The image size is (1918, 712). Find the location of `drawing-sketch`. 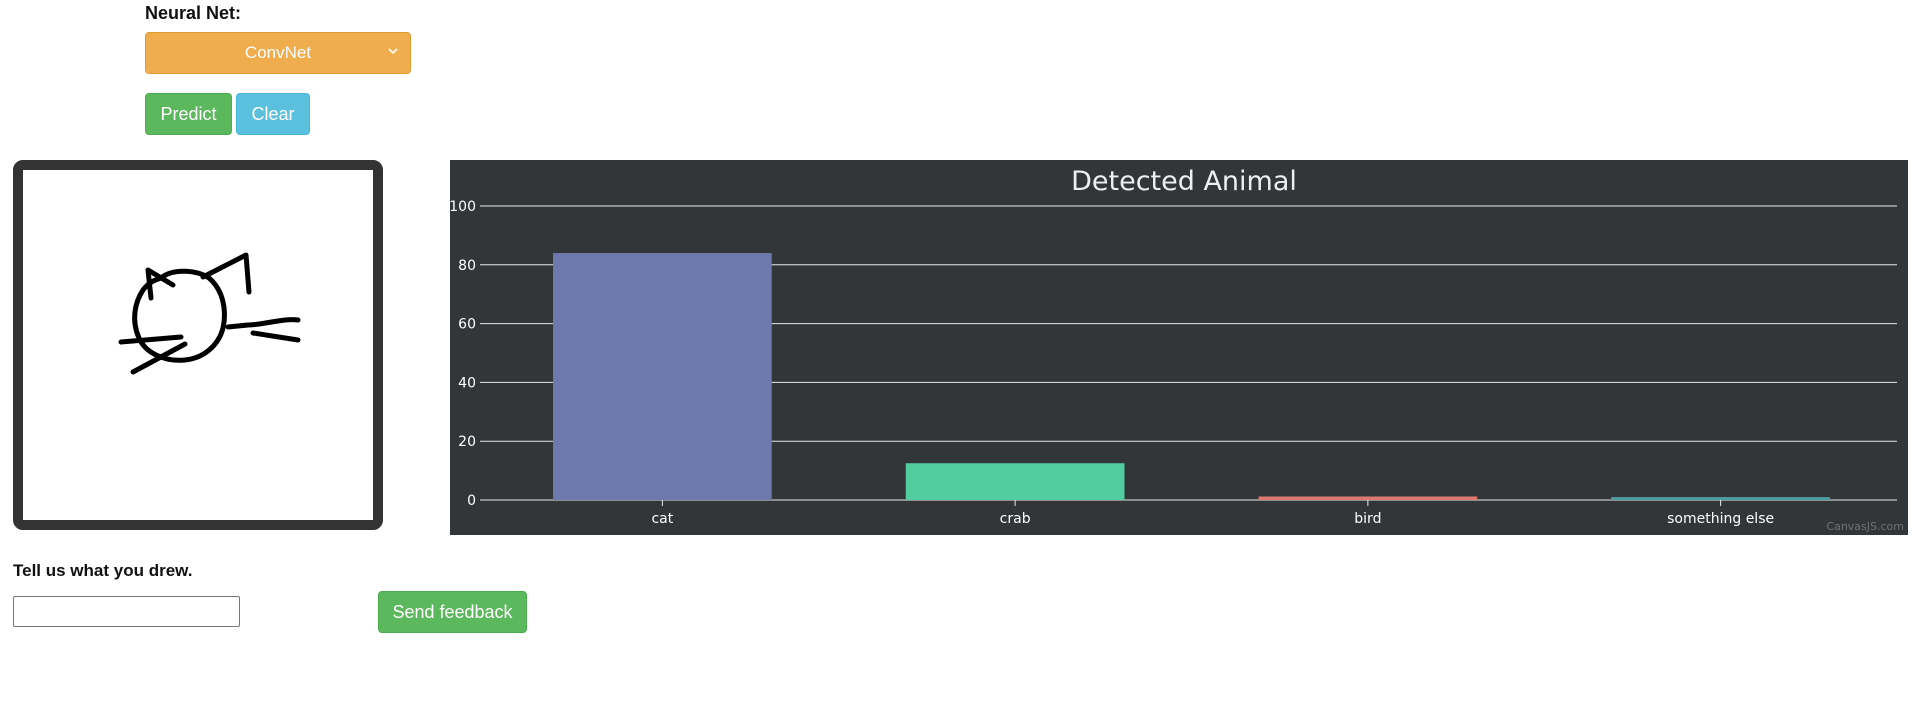

drawing-sketch is located at coordinates (209, 313).